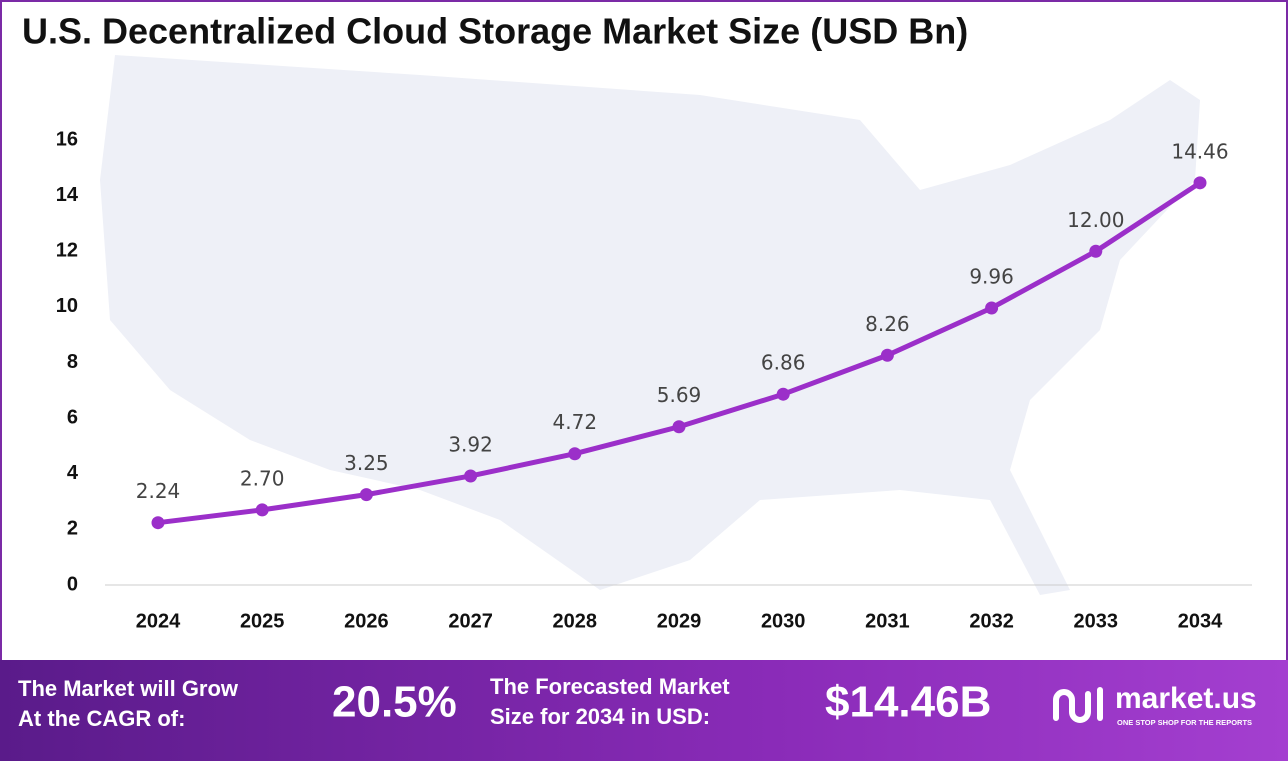 The image size is (1288, 761). What do you see at coordinates (67, 195) in the screenshot?
I see `y-tick-label: 14` at bounding box center [67, 195].